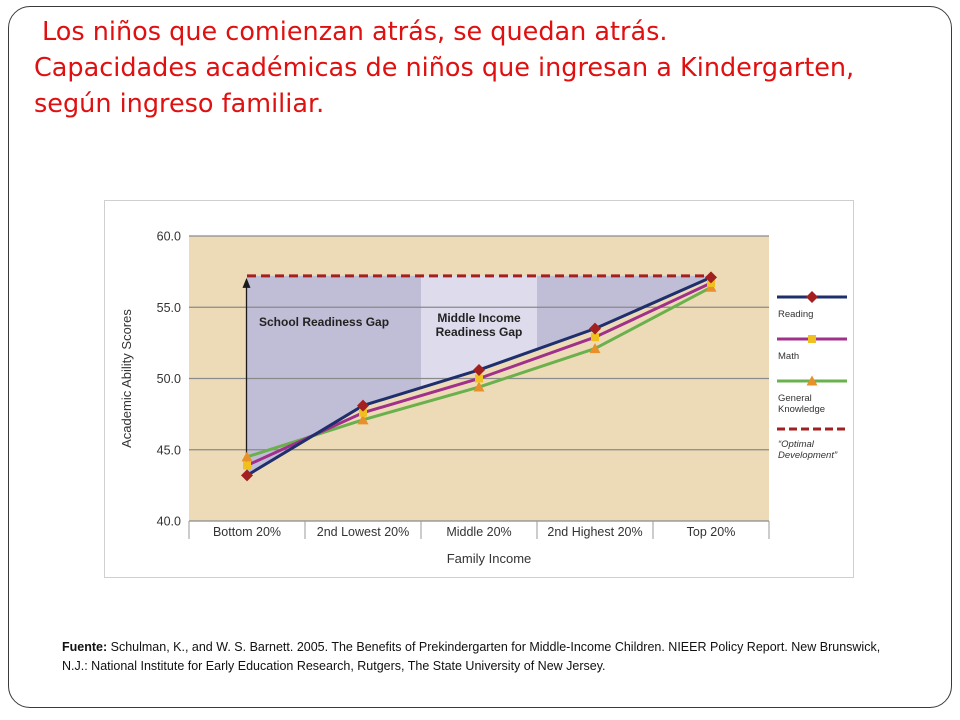 This screenshot has width=960, height=720. Describe the element at coordinates (334, 375) in the screenshot. I see `school-readiness-gap-area` at that location.